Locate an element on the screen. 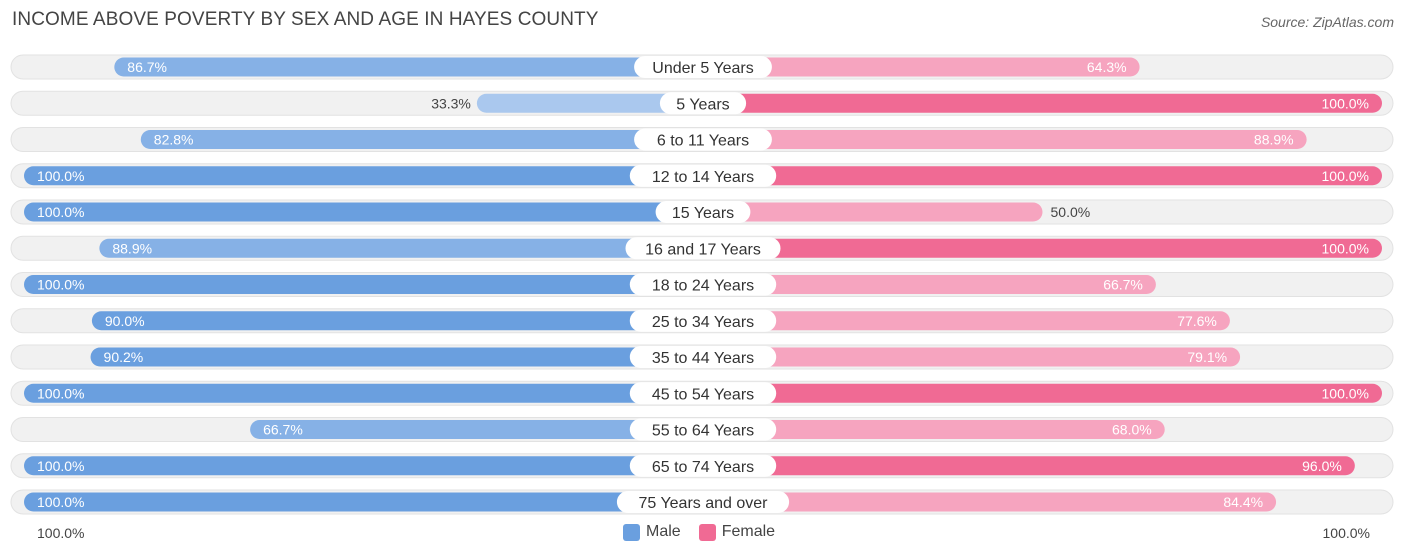  category-label: 25 to 34 Years is located at coordinates (703, 322).